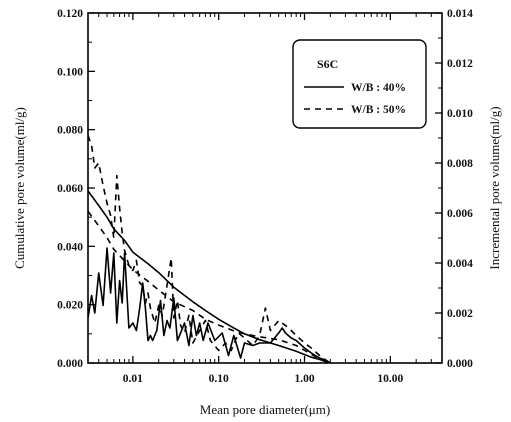  Describe the element at coordinates (70, 364) in the screenshot. I see `y-left-tick-label: 0.000` at that location.